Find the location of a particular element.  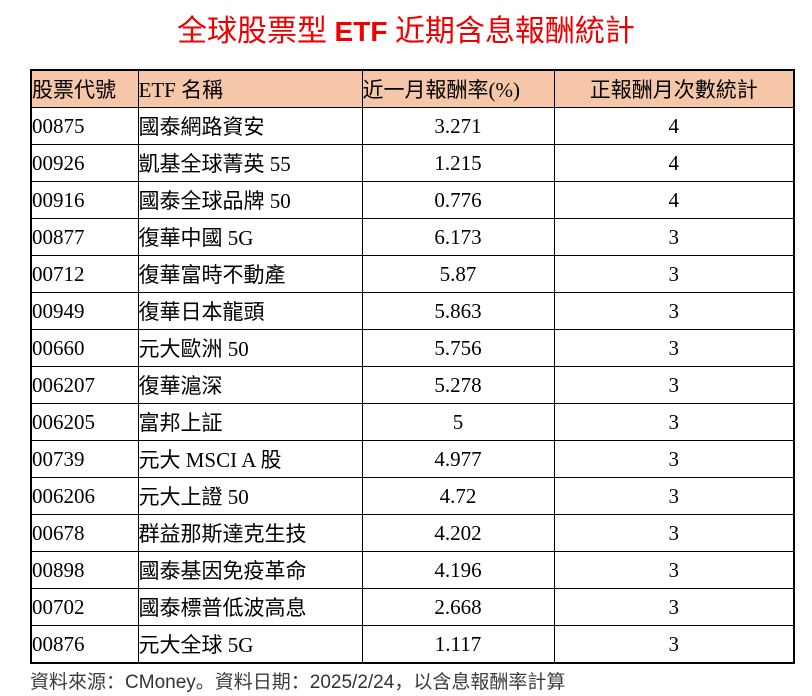

cell-stock-code: 00916 is located at coordinates (84, 200).